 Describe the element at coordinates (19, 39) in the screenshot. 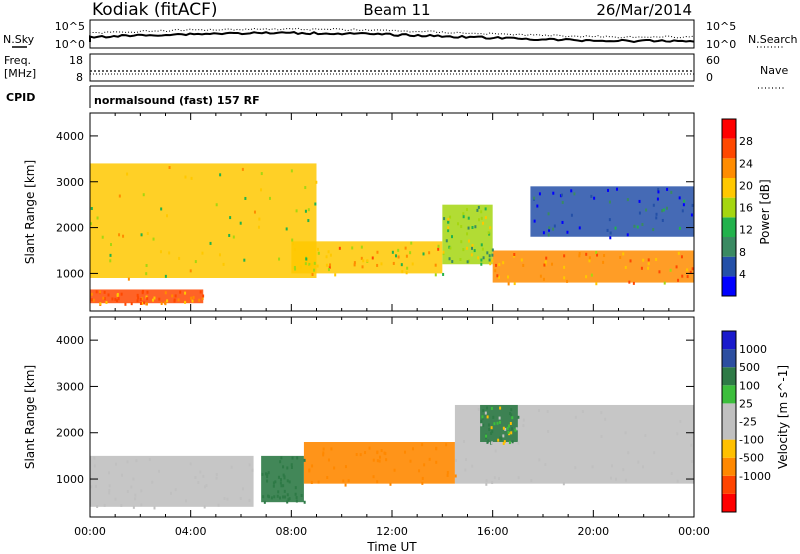

I see `nsky-label: N.Sky` at that location.